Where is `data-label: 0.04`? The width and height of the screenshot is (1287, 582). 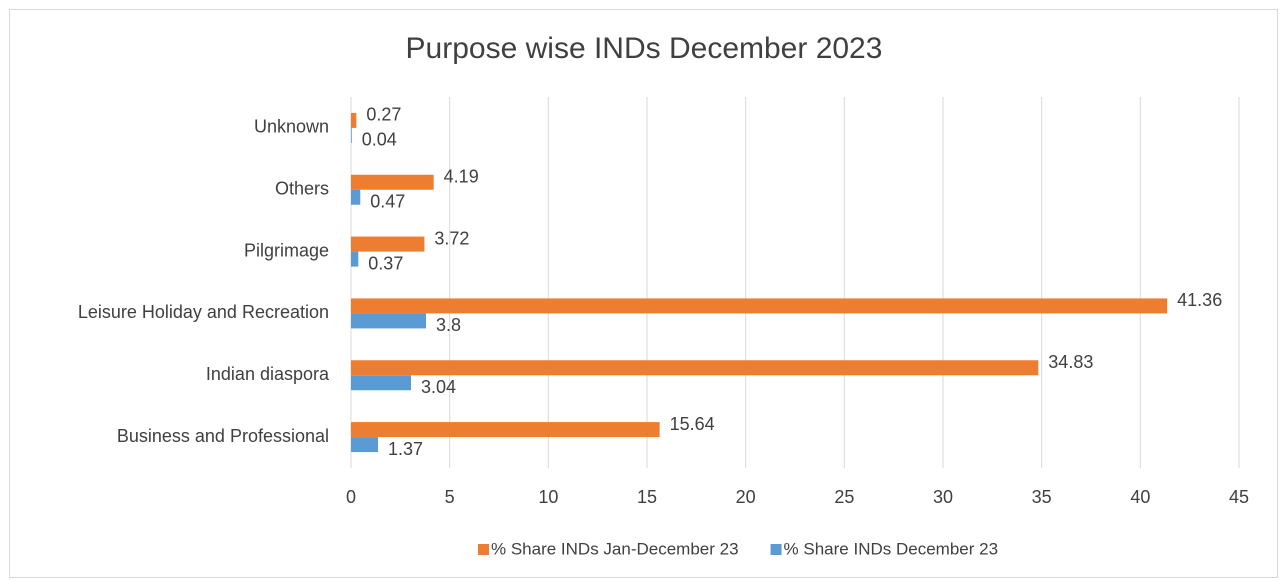 data-label: 0.04 is located at coordinates (379, 140).